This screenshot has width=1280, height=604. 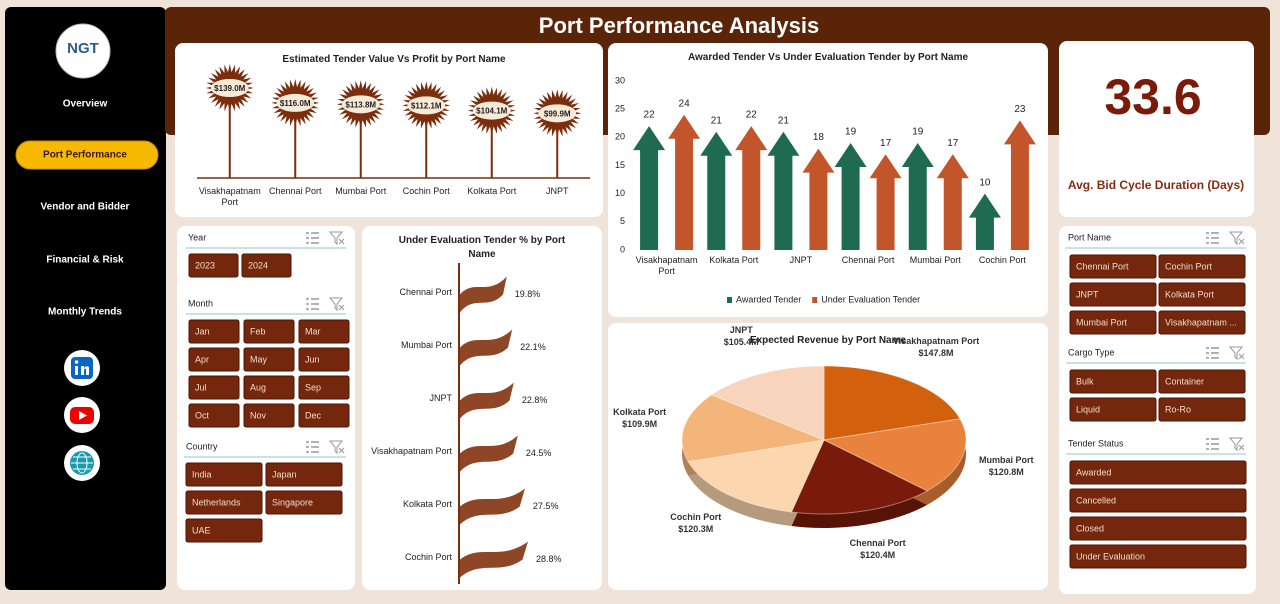 What do you see at coordinates (85, 312) in the screenshot?
I see `nav-item: Monthly Trends` at bounding box center [85, 312].